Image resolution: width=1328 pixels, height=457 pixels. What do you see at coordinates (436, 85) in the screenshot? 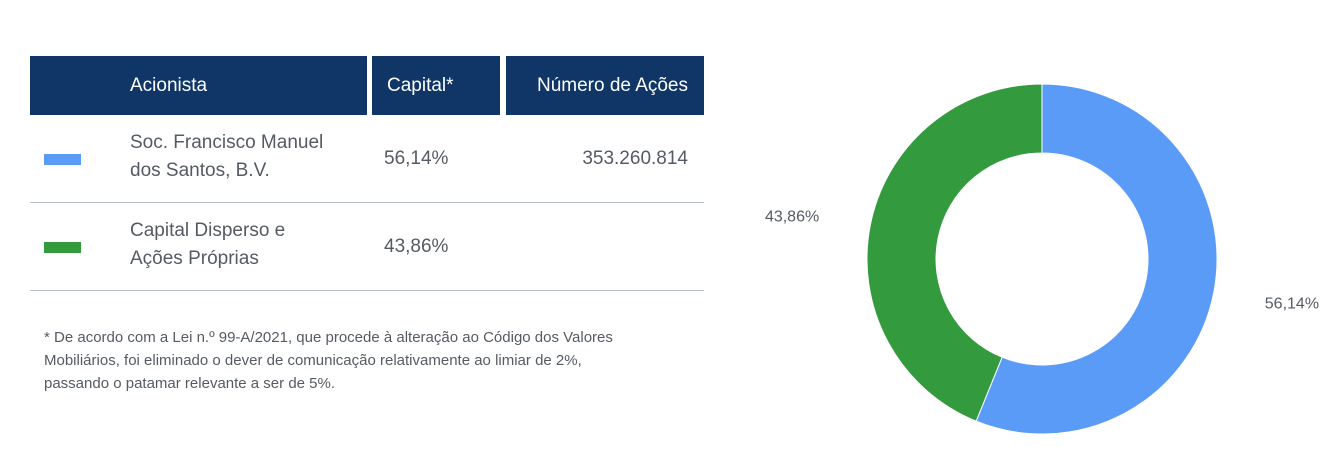
I see `header-capital: Capital*` at bounding box center [436, 85].